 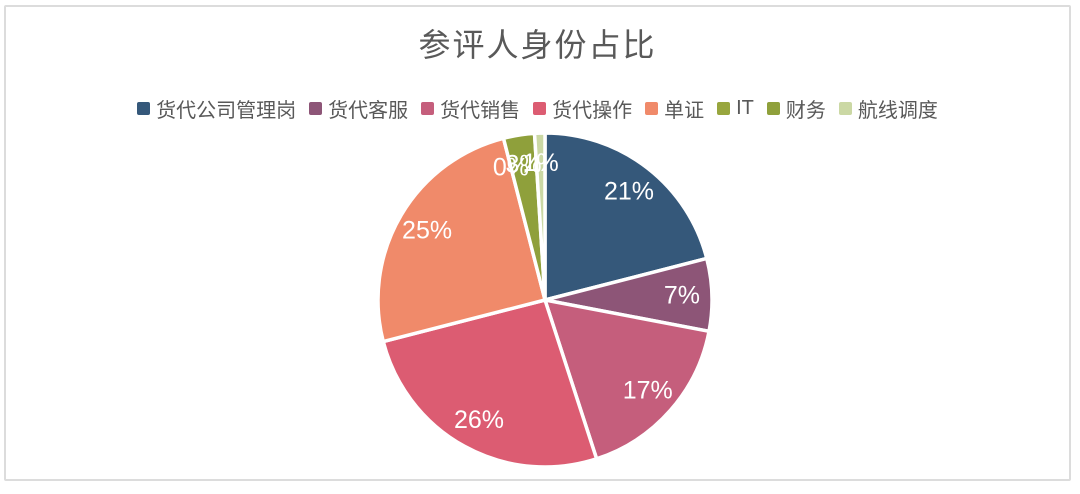 I want to click on legend-item-5: IT, so click(x=735, y=108).